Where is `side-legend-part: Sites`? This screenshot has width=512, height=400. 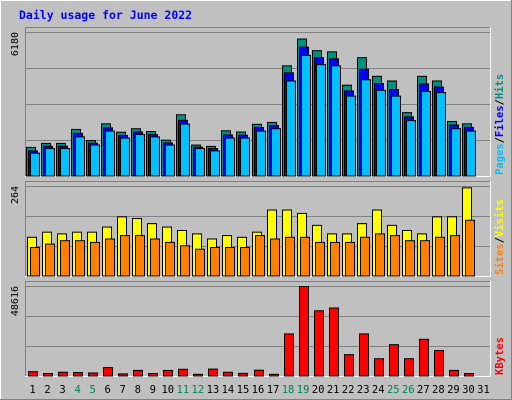
side-legend-part: Sites is located at coordinates (500, 259).